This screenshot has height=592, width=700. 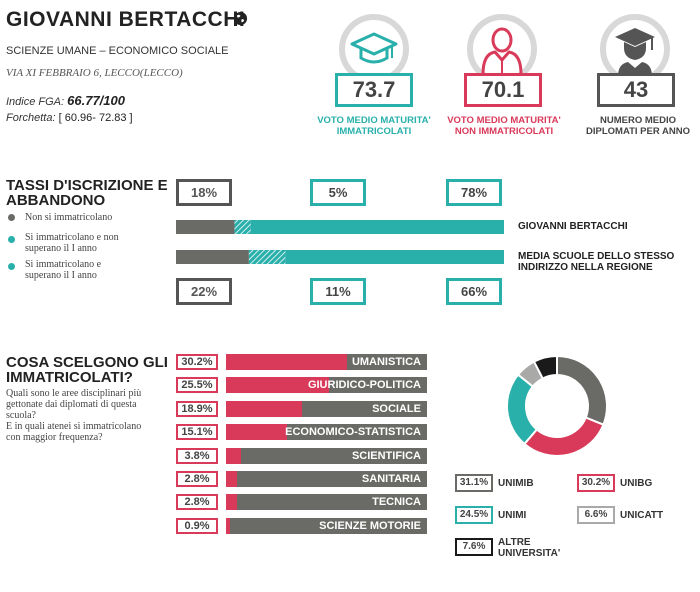 I want to click on pct-box-region-fail: 11%, so click(x=338, y=291).